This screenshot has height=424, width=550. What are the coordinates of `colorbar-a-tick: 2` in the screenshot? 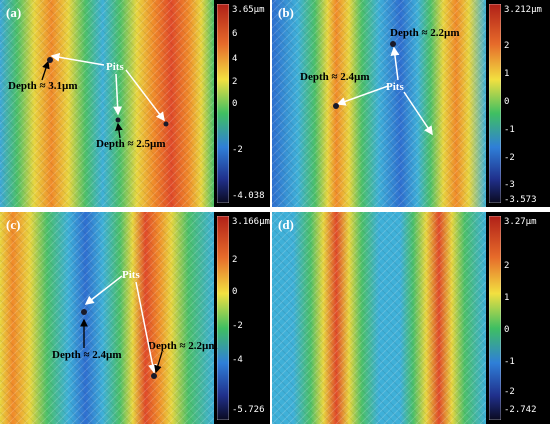 It's located at (235, 82).